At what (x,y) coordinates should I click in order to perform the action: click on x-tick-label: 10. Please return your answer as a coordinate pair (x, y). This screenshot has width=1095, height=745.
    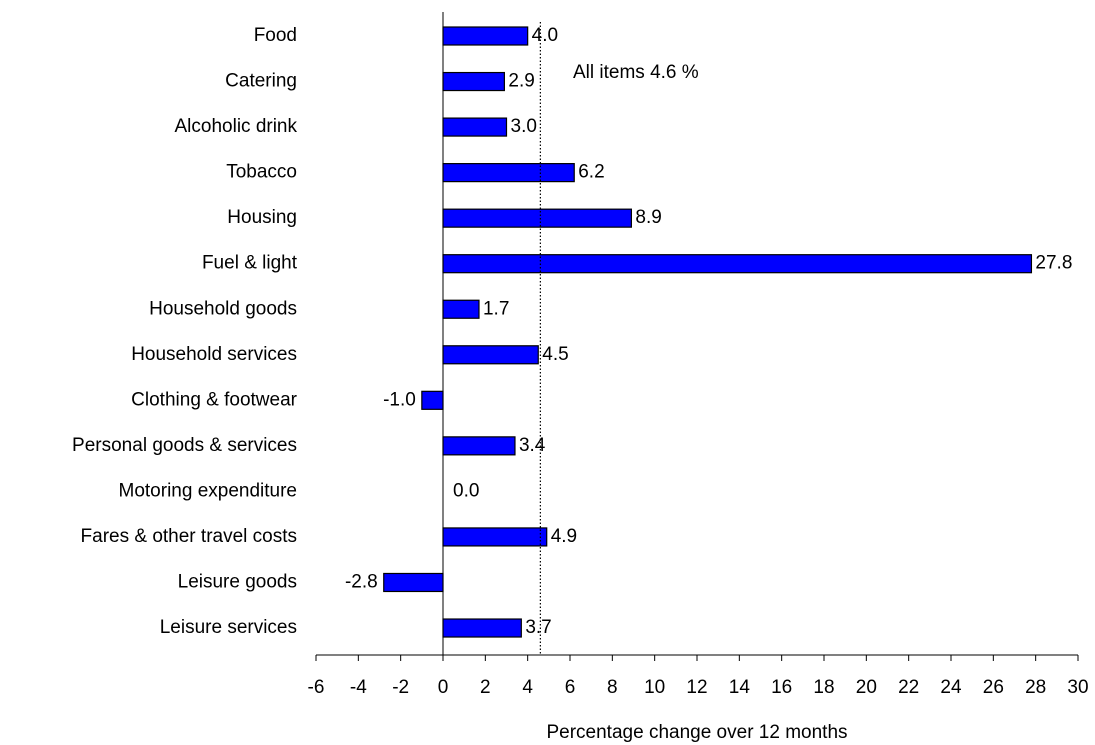
    Looking at the image, I should click on (654, 687).